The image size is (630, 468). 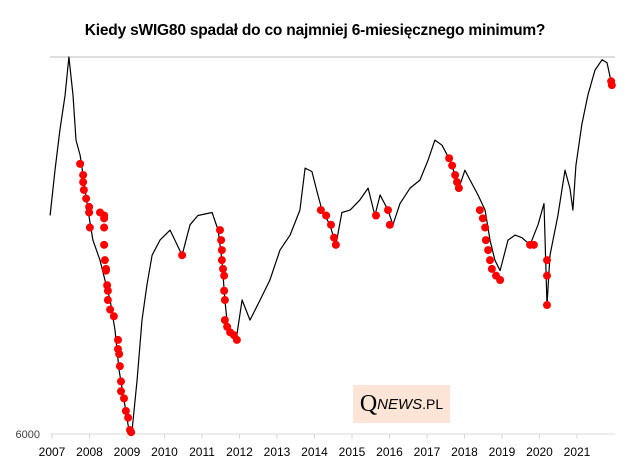 I want to click on y-tick-label-6000: 6000, so click(x=28, y=435).